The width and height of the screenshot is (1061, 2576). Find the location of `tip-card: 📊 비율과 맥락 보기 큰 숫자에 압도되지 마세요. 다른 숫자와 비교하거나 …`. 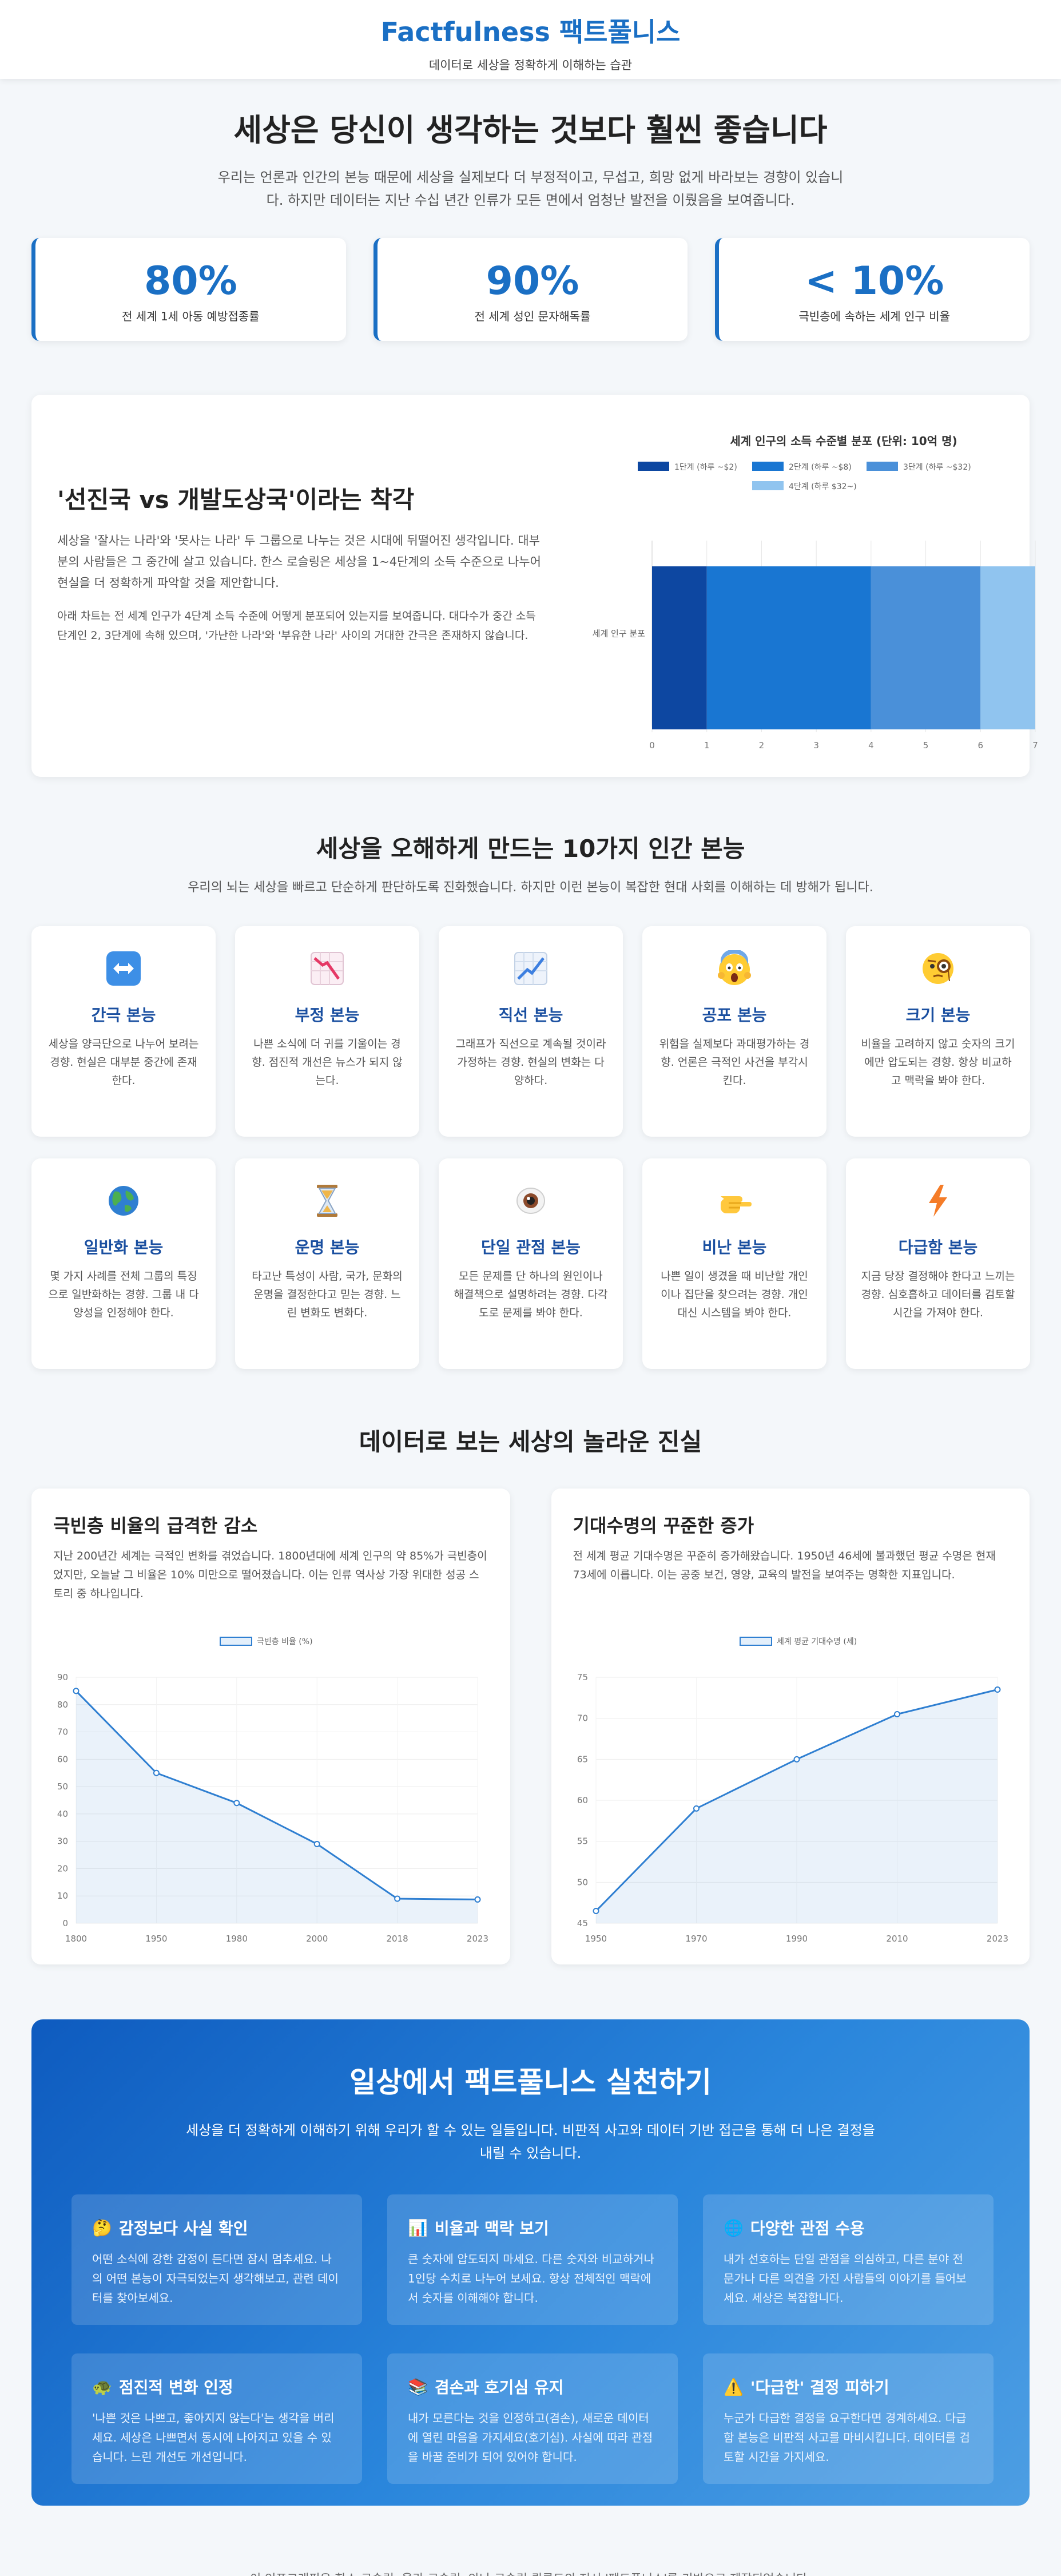

tip-card: 📊 비율과 맥락 보기 큰 숫자에 압도되지 마세요. 다른 숫자와 비교하거나 … is located at coordinates (532, 2259).